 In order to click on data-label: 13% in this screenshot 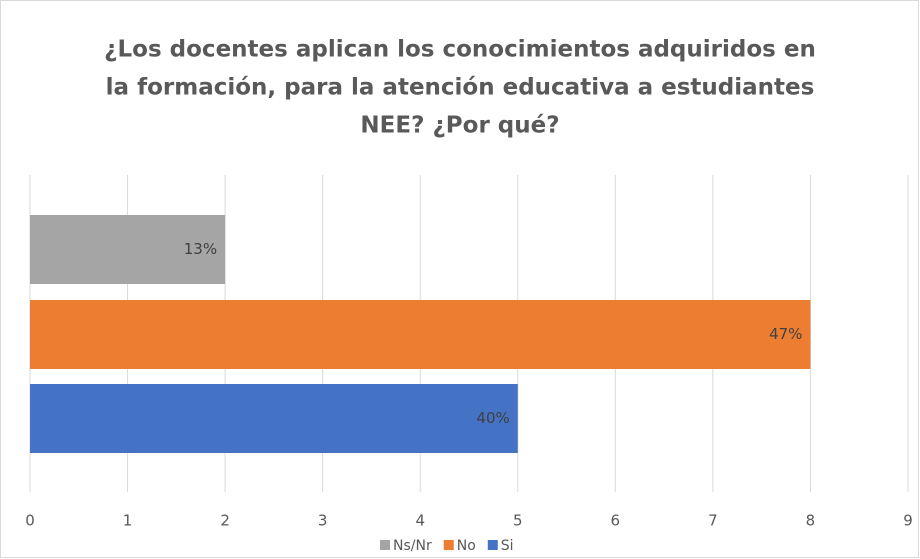, I will do `click(200, 249)`.